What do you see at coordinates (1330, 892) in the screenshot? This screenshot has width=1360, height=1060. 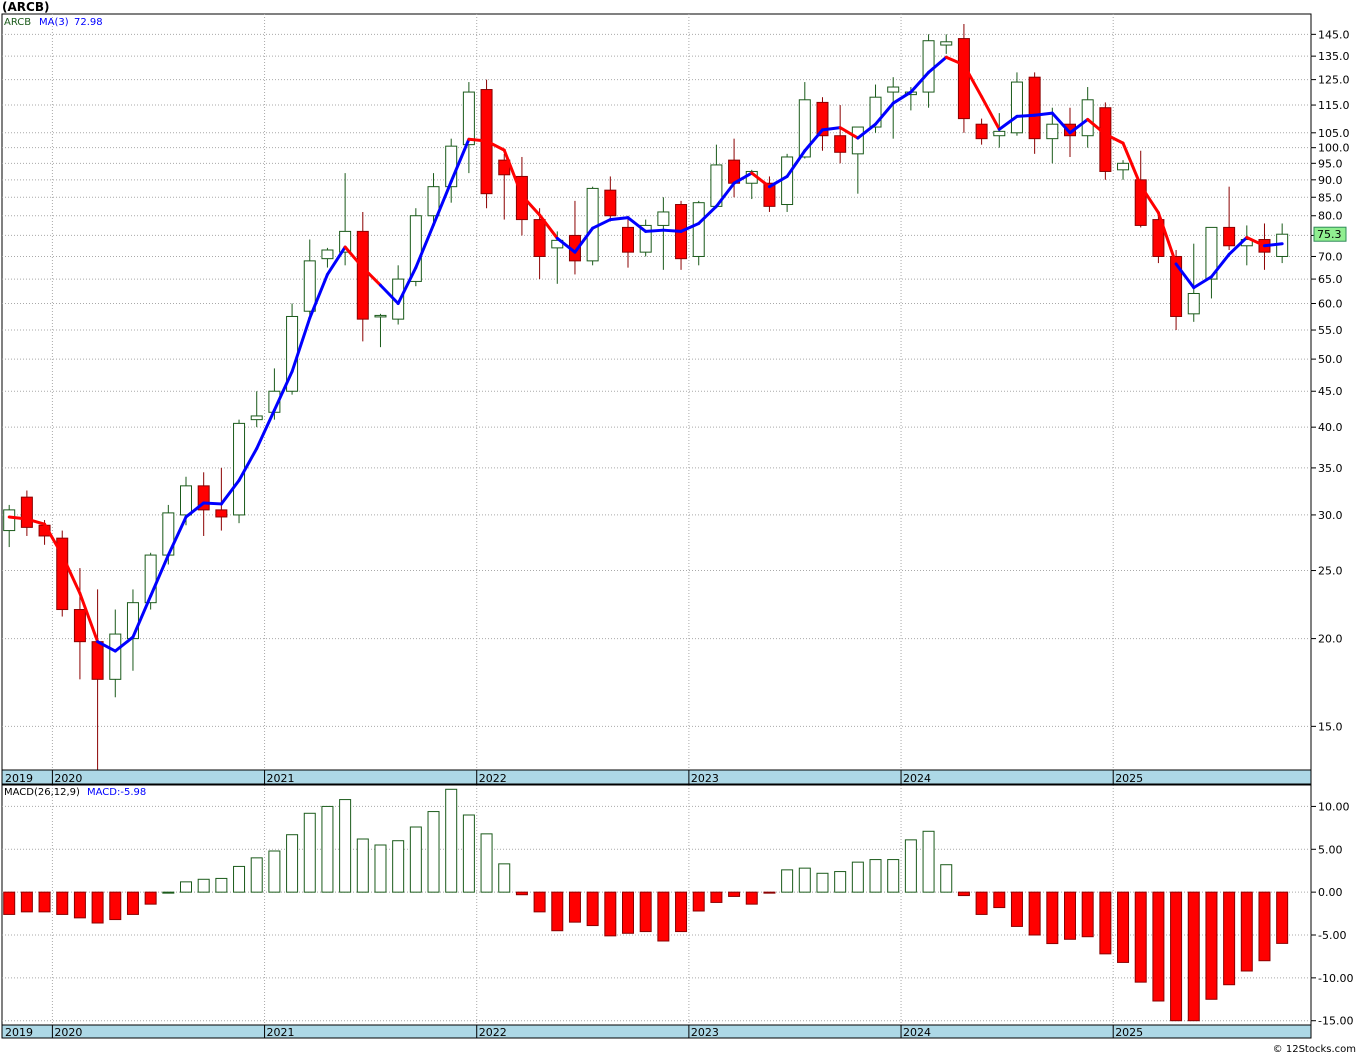 I see `macd-tick-label: 0.00` at bounding box center [1330, 892].